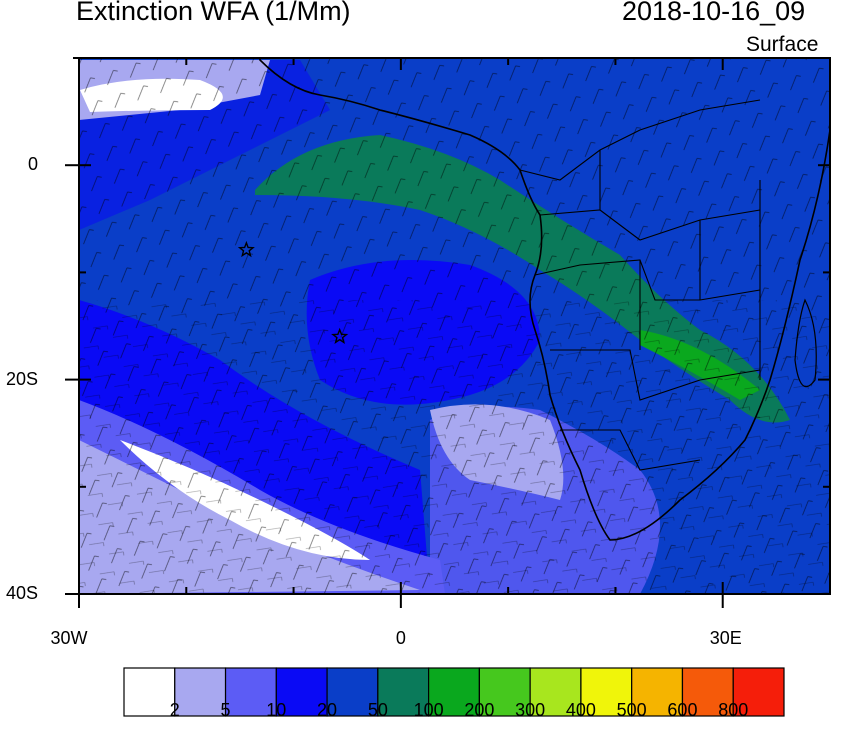 Image resolution: width=850 pixels, height=750 pixels. Describe the element at coordinates (293, 292) in the screenshot. I see `station-markers` at that location.